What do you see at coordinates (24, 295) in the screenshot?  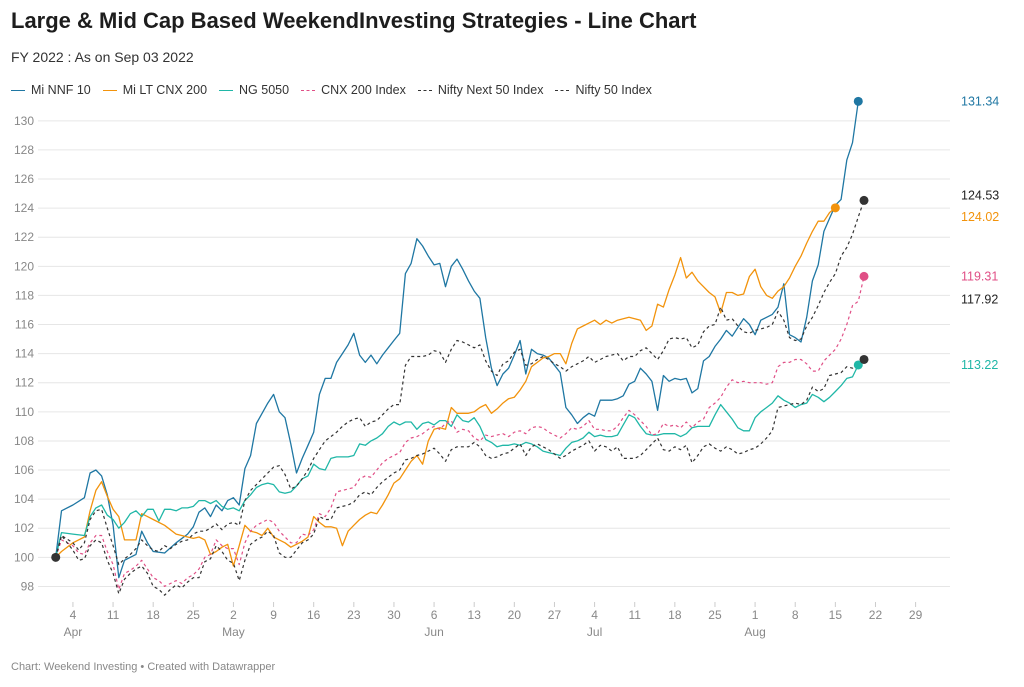 I see `y-tick-label: 118` at bounding box center [24, 295].